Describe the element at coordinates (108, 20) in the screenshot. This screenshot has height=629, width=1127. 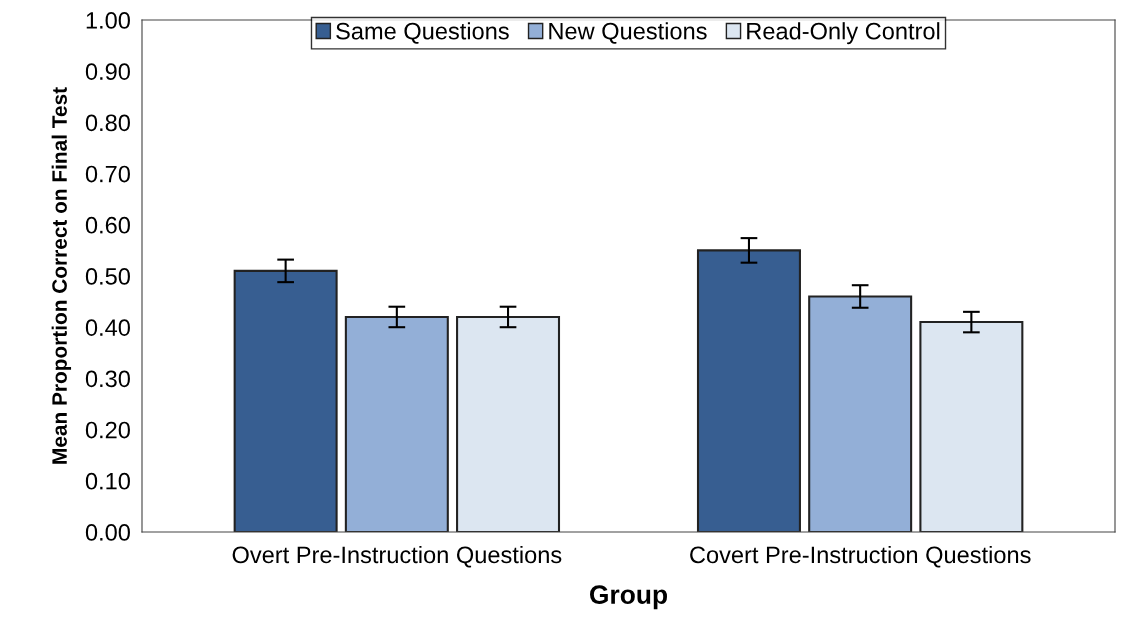
I see `y-tick-label: 1.00` at that location.